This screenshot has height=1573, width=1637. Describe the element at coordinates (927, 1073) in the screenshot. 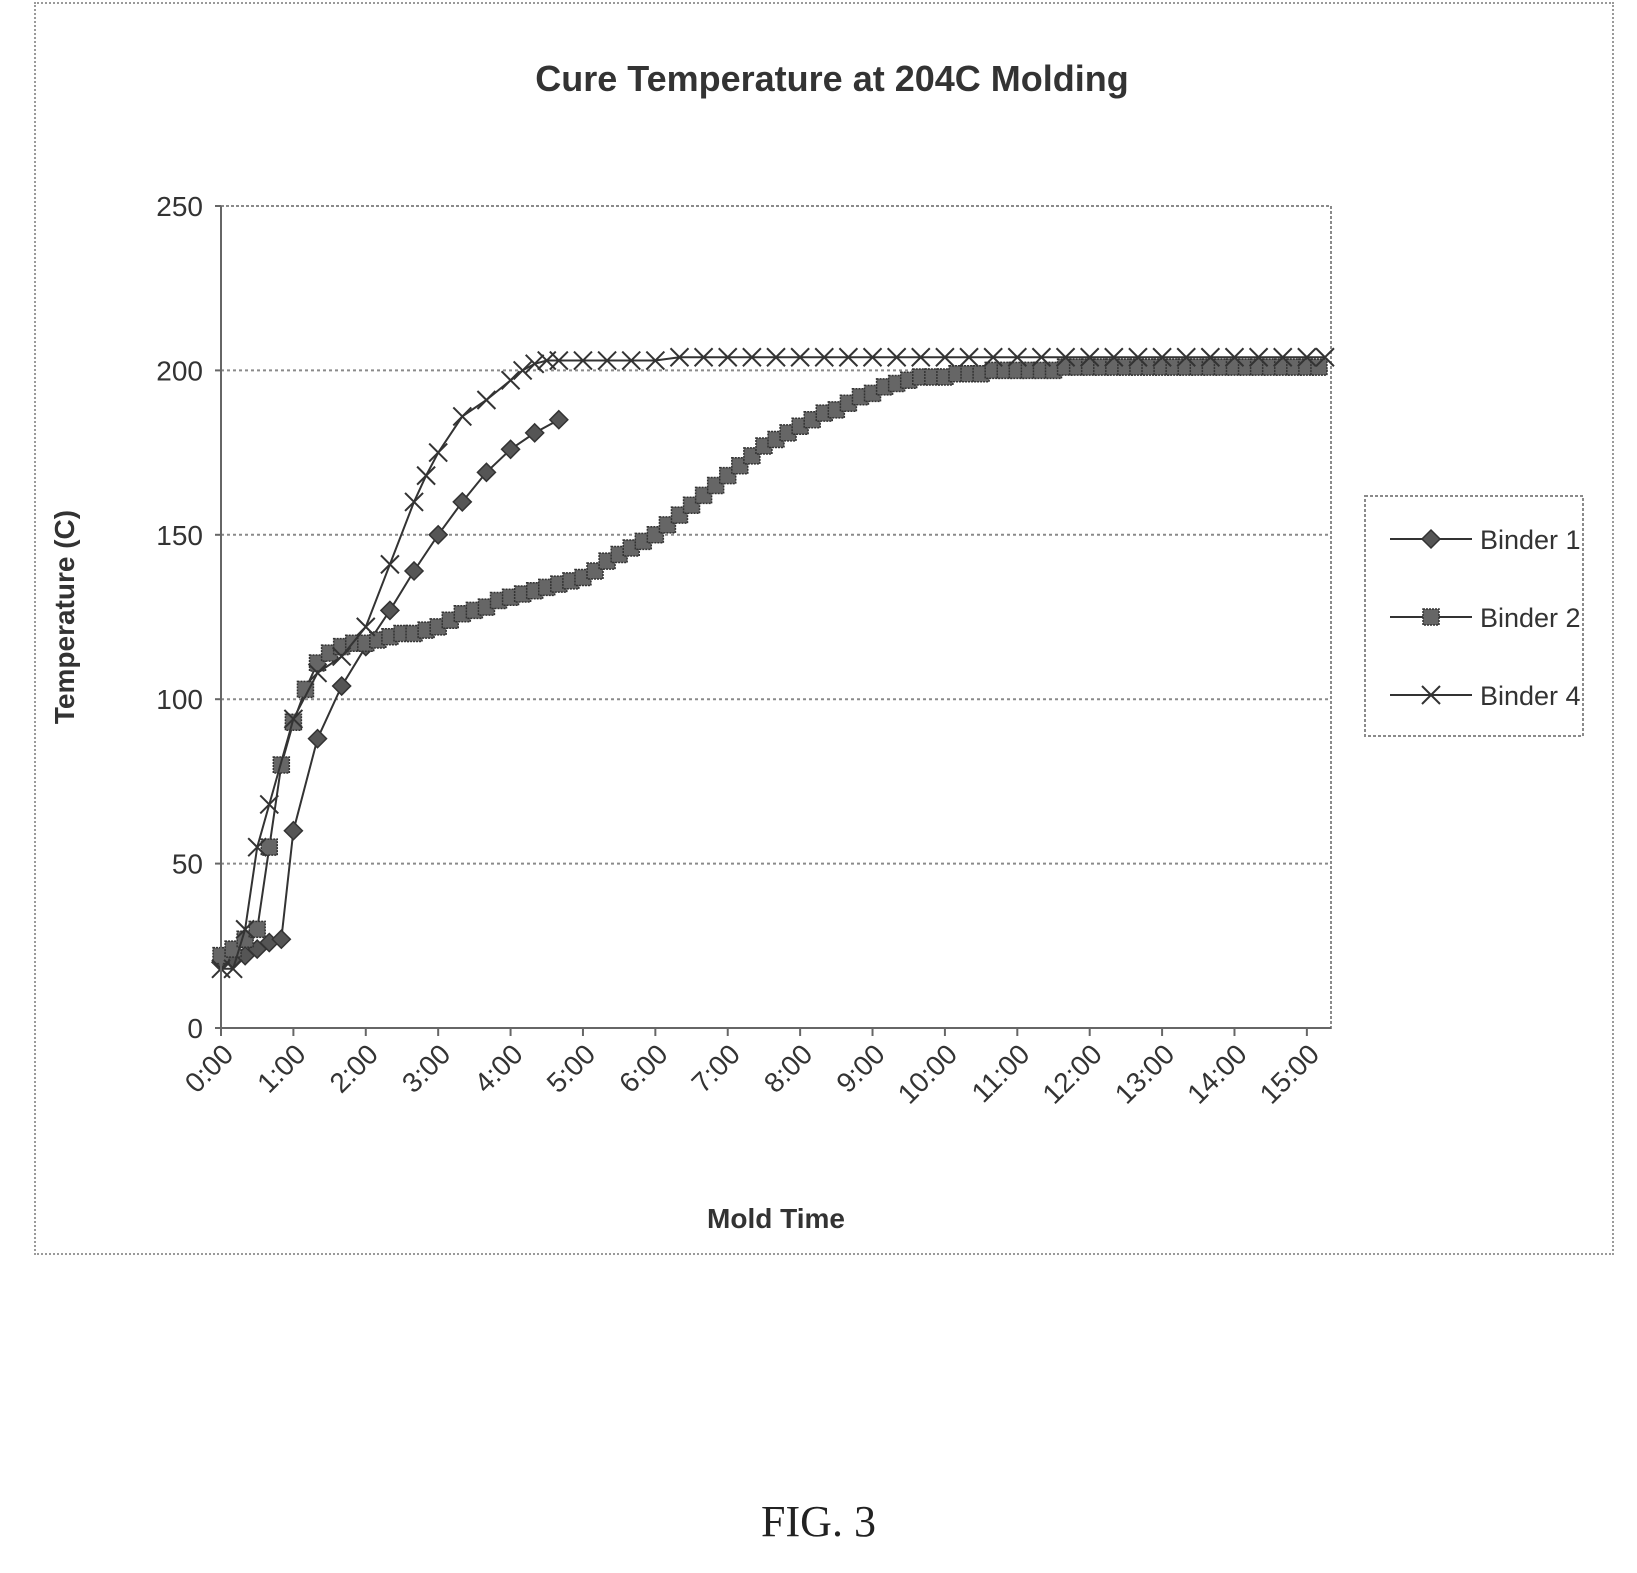

I see `x-tick-label: 10:00` at that location.